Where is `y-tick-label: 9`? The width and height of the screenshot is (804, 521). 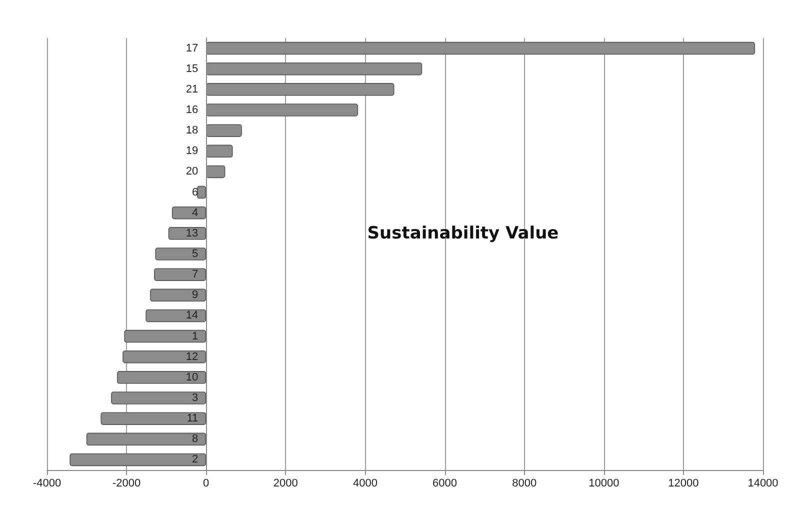
y-tick-label: 9 is located at coordinates (195, 295).